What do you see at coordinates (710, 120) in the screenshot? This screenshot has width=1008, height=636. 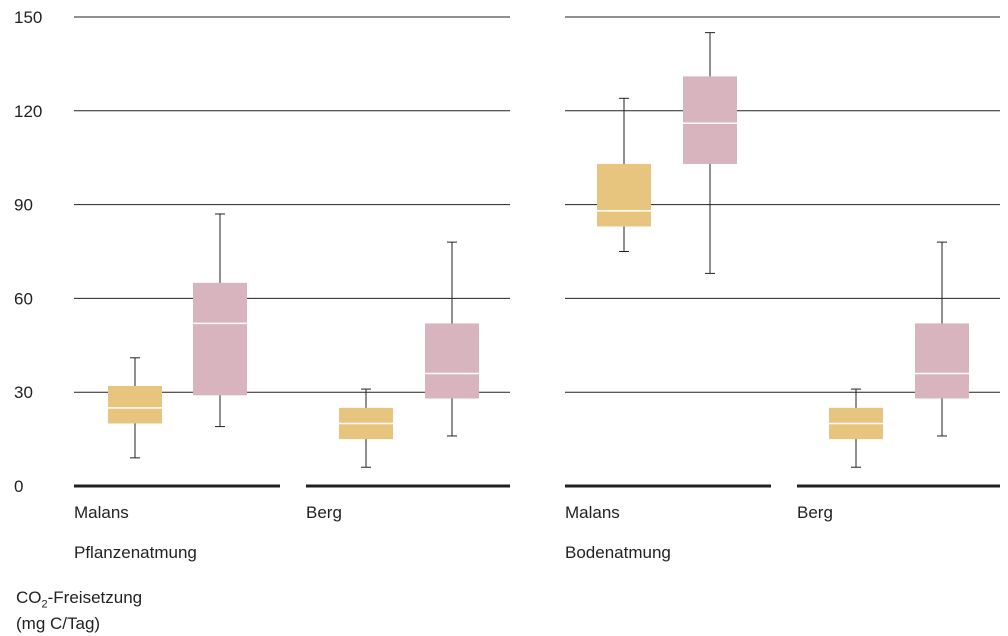 I see `box-2-1-2-box` at bounding box center [710, 120].